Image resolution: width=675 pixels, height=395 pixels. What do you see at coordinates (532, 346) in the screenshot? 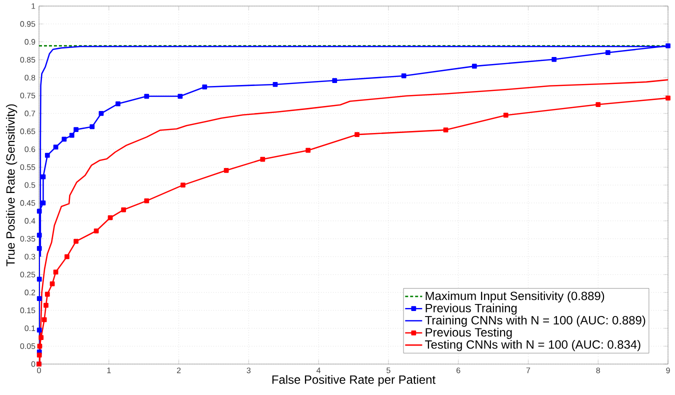
I see `legend-label: Testing CNNs with N = 100 (AUC: 0.834)` at bounding box center [532, 346].